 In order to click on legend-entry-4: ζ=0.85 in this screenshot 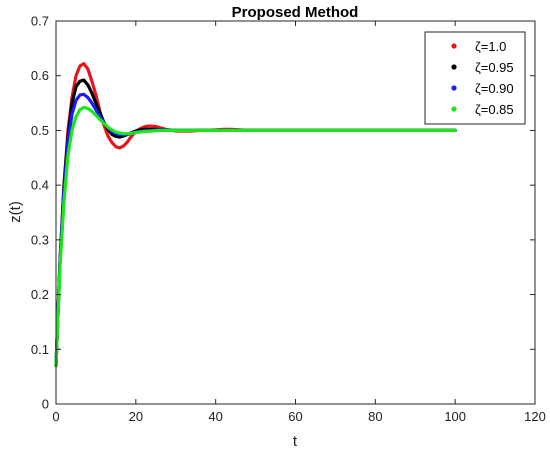, I will do `click(494, 109)`.